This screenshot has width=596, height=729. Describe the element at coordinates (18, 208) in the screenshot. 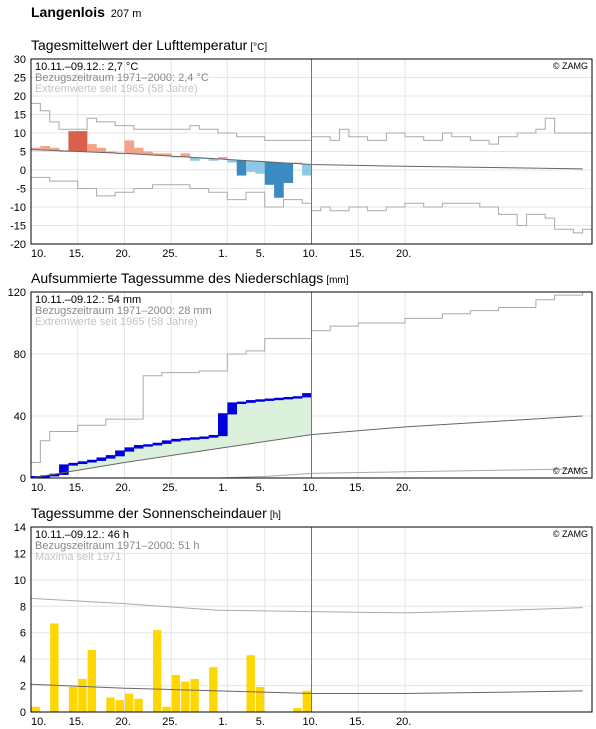

I see `y-tick-label: -10` at that location.